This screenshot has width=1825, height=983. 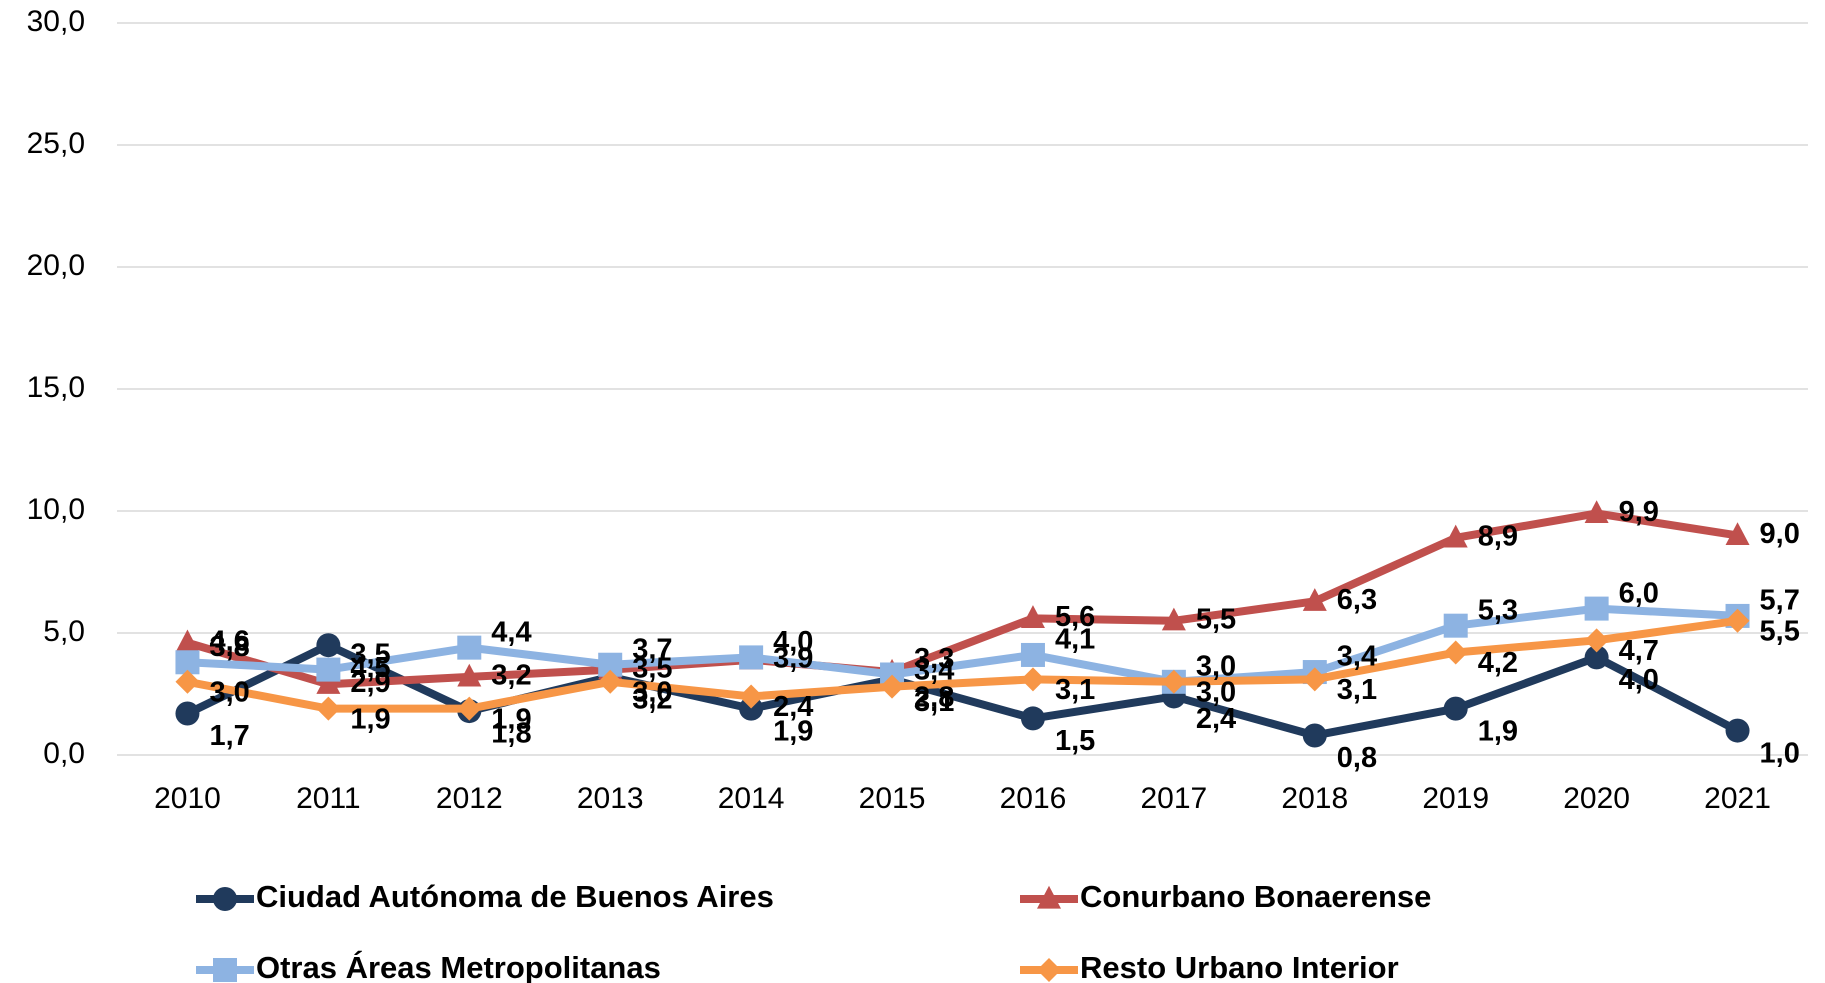 What do you see at coordinates (934, 659) in the screenshot?
I see `data-label: 3,3` at bounding box center [934, 659].